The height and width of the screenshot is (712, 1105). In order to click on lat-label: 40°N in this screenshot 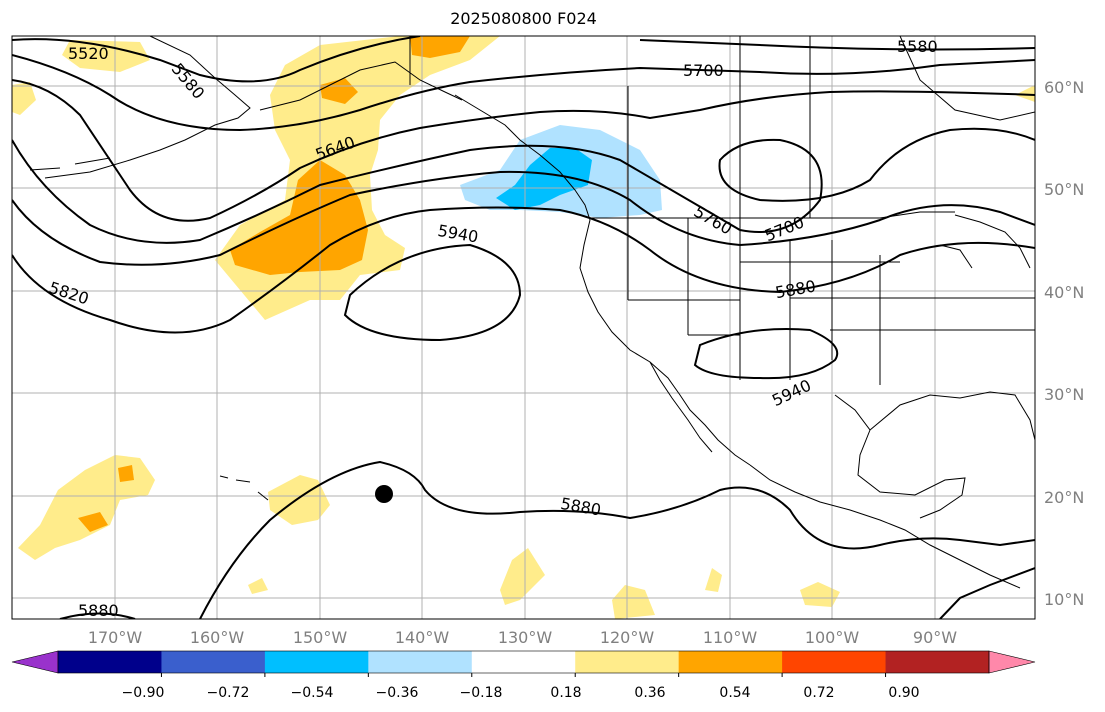, I will do `click(1064, 292)`.